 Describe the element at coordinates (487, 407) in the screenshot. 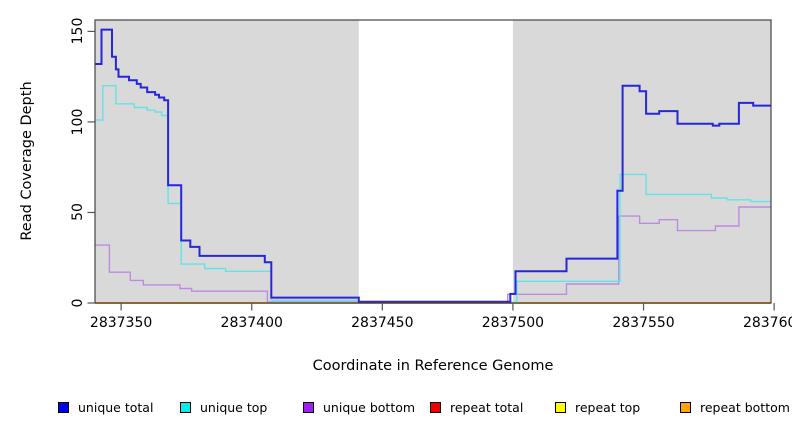

I see `legend-label: repeat total` at that location.